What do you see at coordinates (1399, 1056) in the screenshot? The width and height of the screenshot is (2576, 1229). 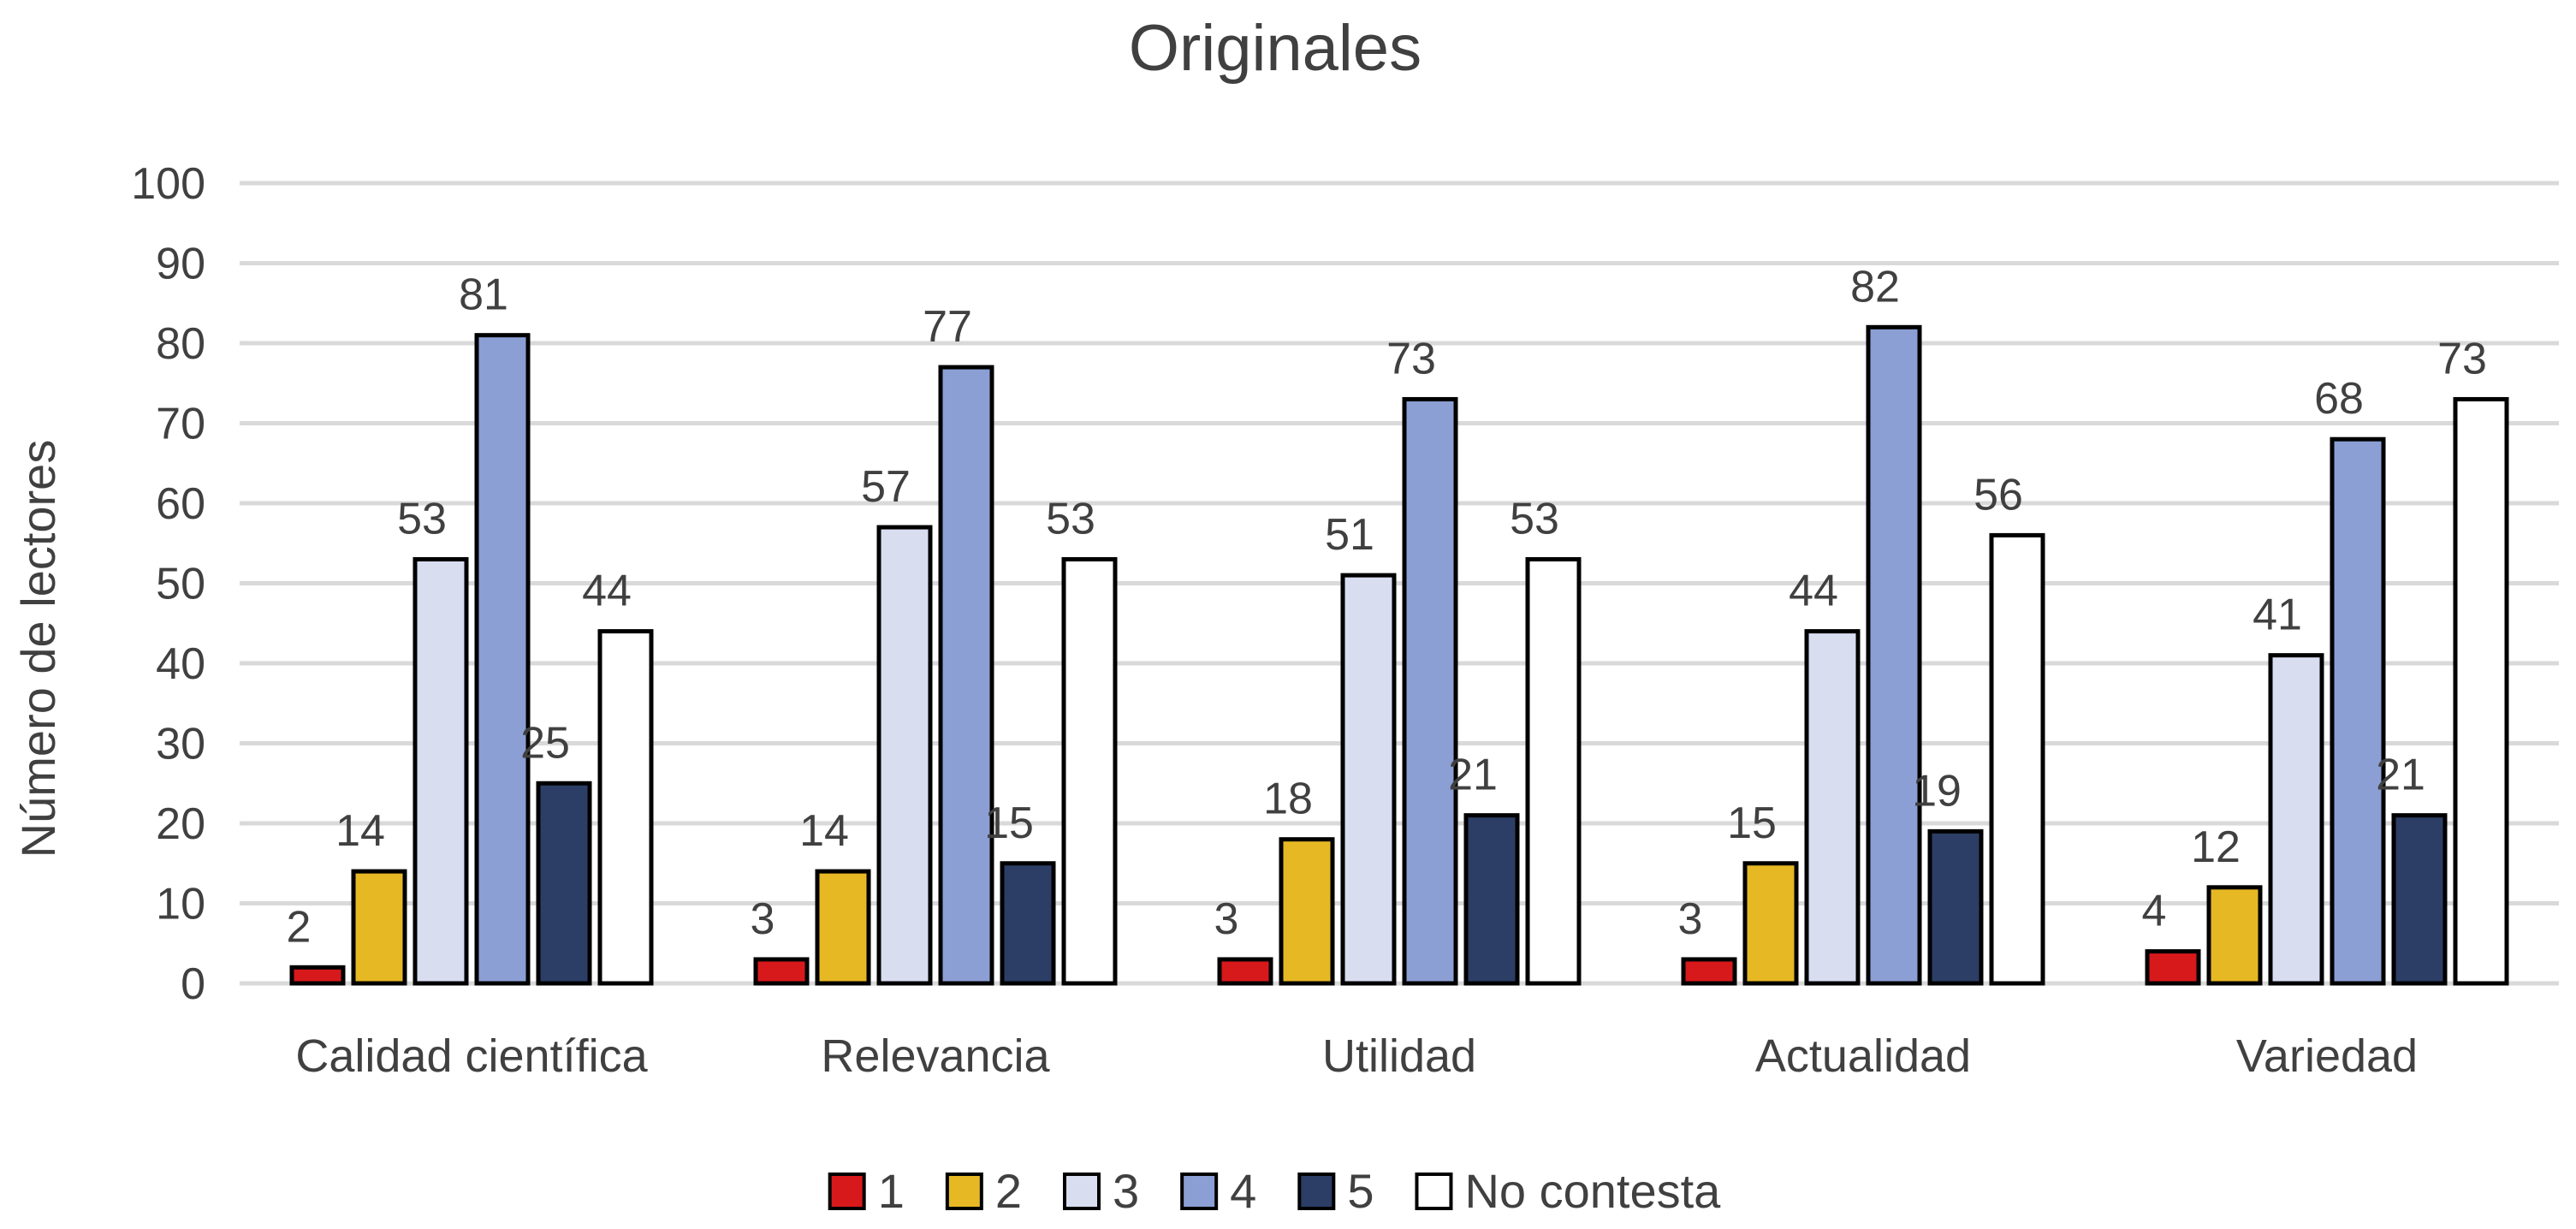 I see `category-label: Utilidad` at bounding box center [1399, 1056].